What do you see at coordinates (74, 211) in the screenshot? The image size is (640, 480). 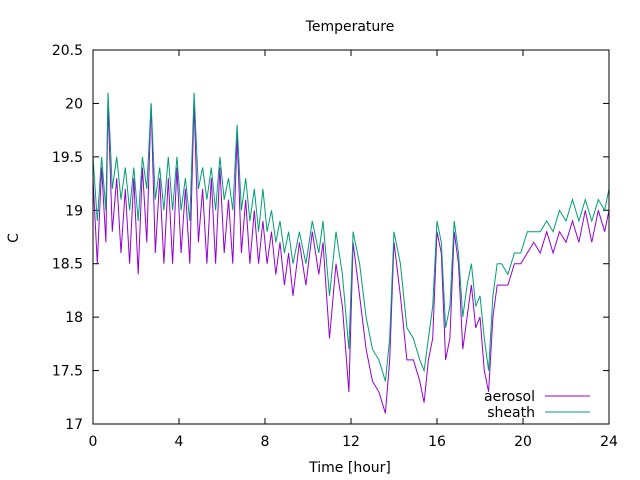 I see `y-tick-label: 19` at bounding box center [74, 211].